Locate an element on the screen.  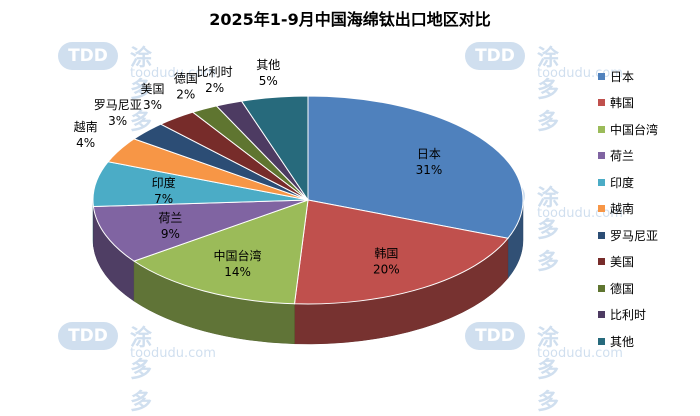
legend-label: 其他 is located at coordinates (622, 341).